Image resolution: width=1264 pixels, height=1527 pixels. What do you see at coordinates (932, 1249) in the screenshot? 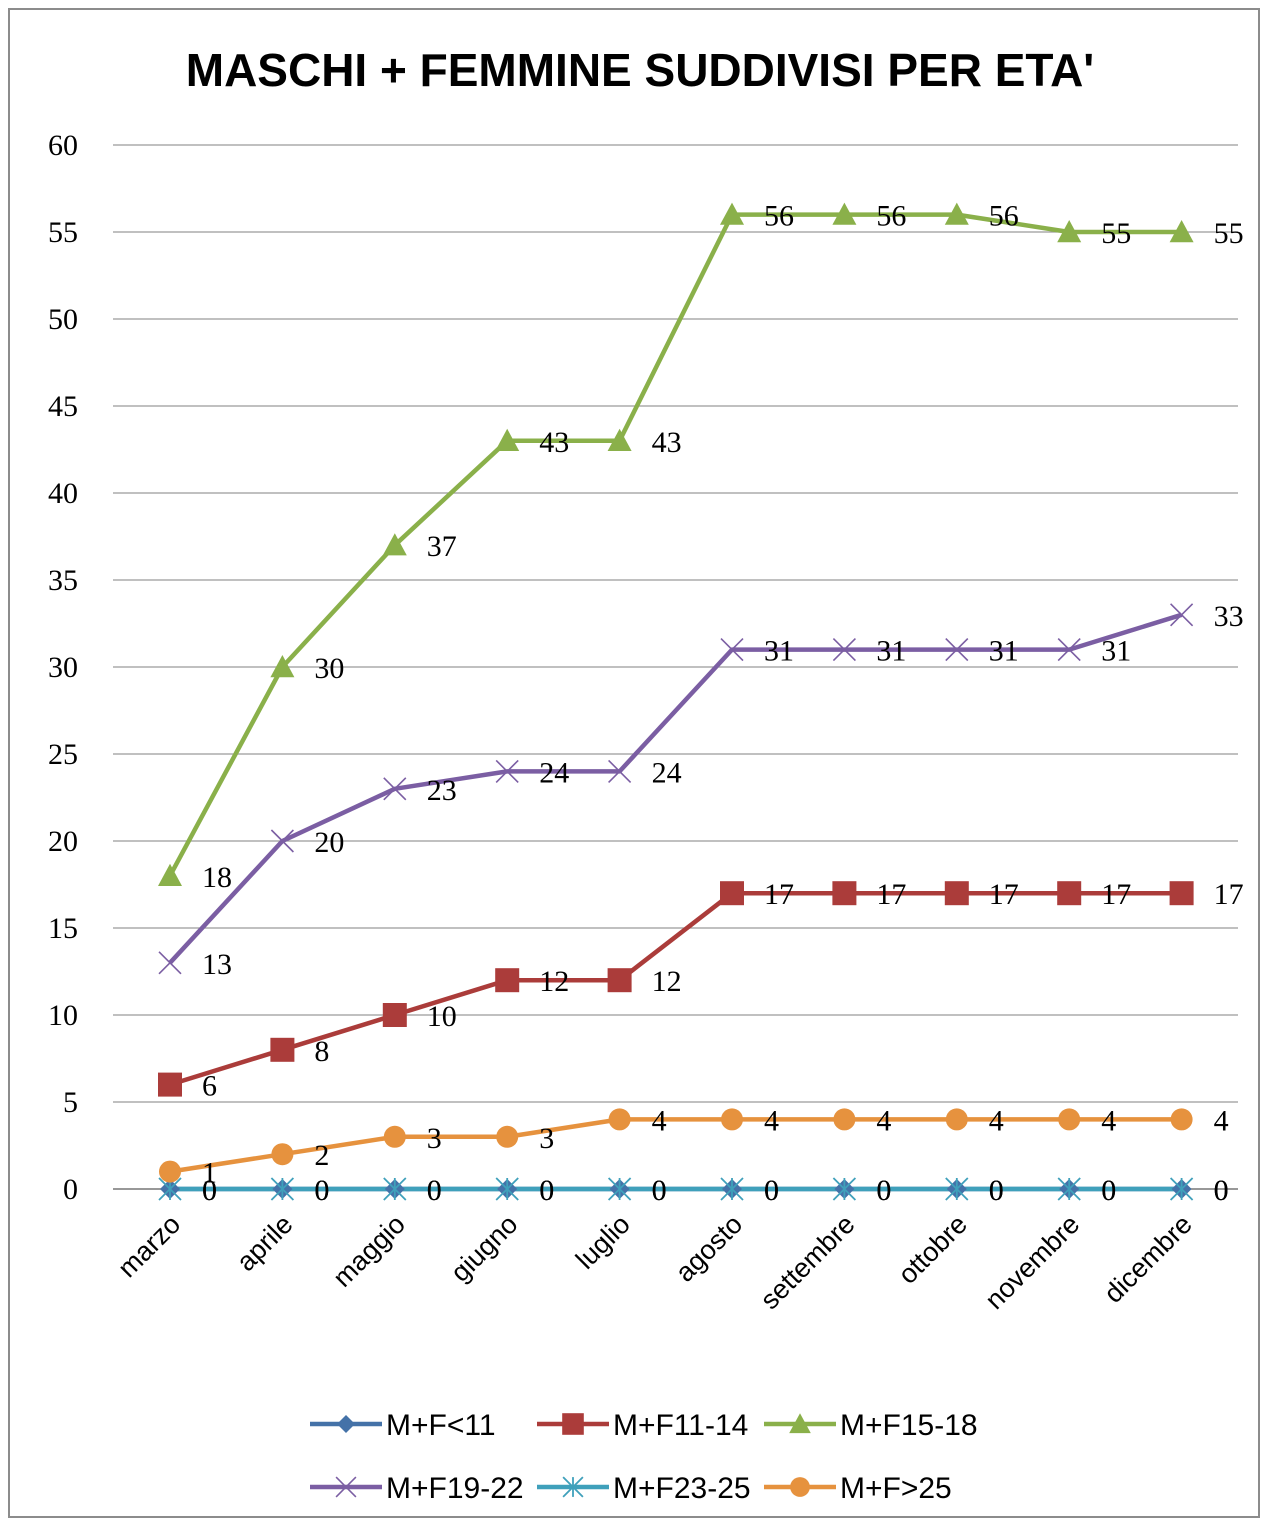
I see `x-tick-label: ottobre` at bounding box center [932, 1249].